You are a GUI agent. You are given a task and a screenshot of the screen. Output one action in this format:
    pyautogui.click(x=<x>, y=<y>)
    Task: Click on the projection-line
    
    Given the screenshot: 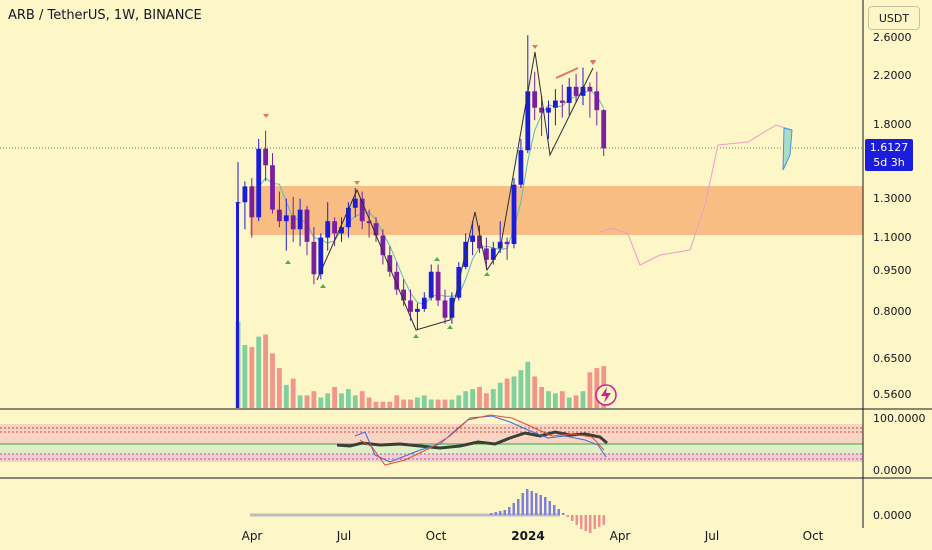 What is the action you would take?
    pyautogui.click(x=696, y=195)
    